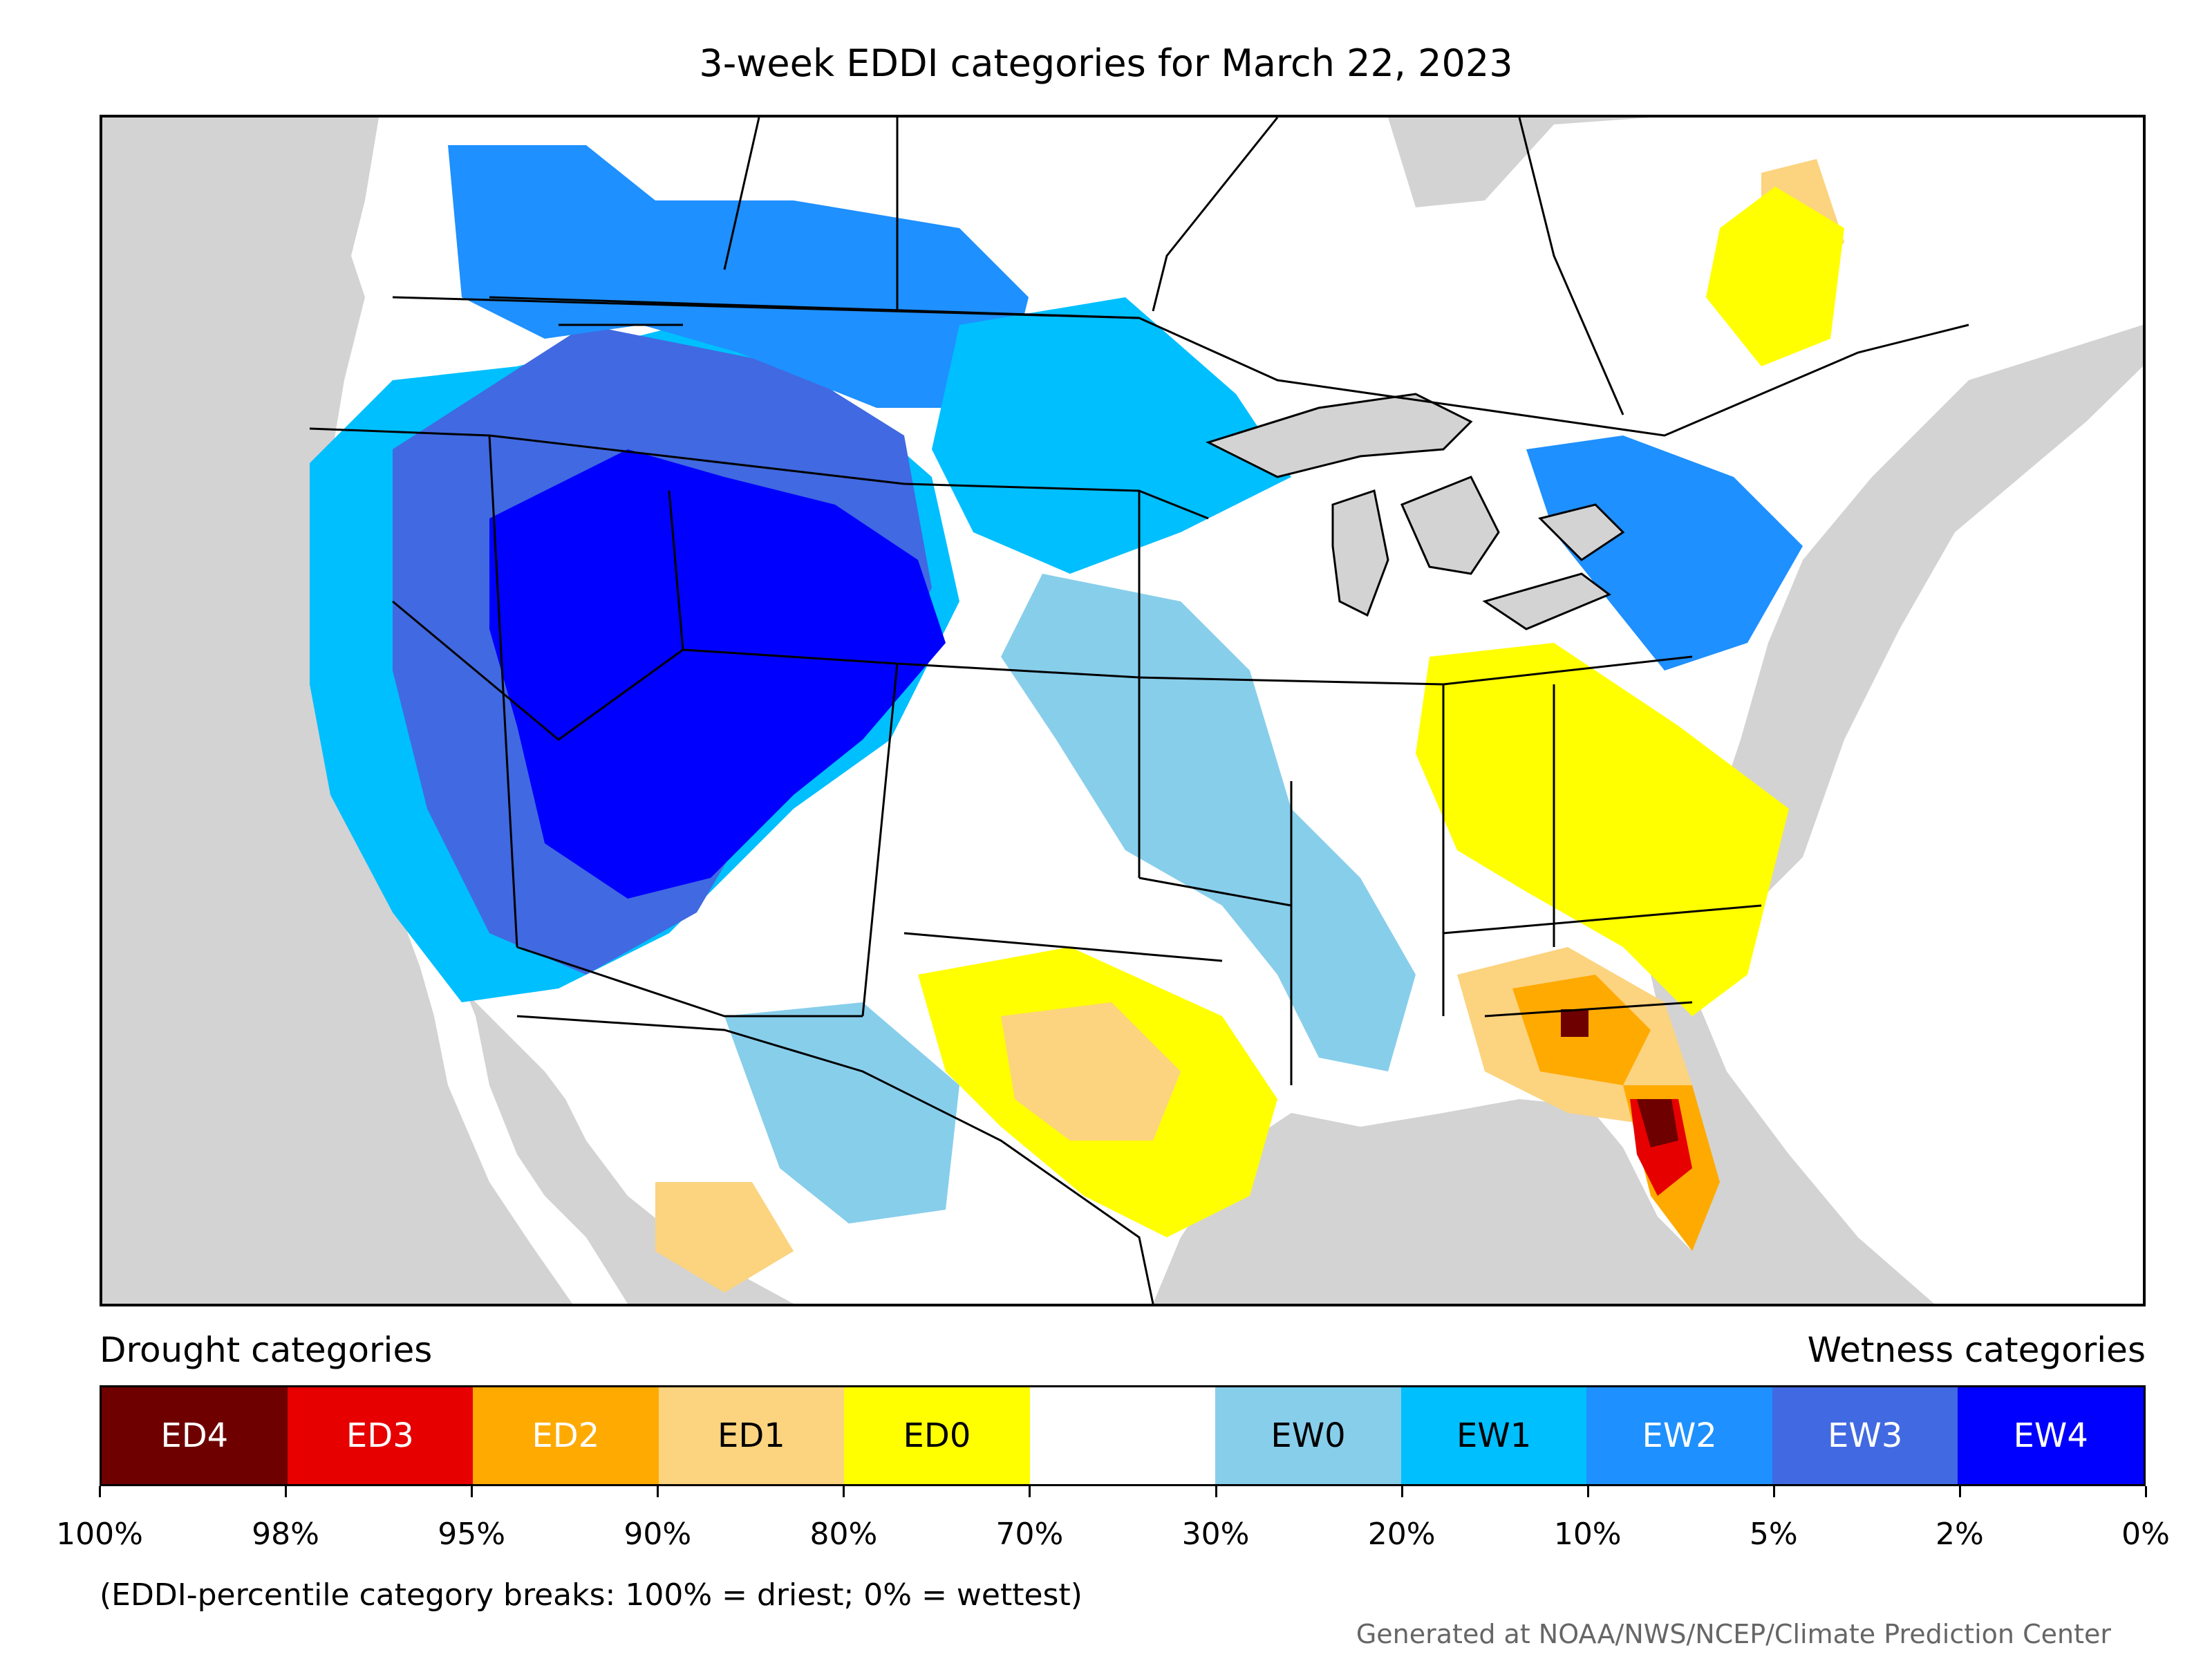 The height and width of the screenshot is (1659, 2212). Describe the element at coordinates (1415, 511) in the screenshot. I see `great-lakes` at that location.